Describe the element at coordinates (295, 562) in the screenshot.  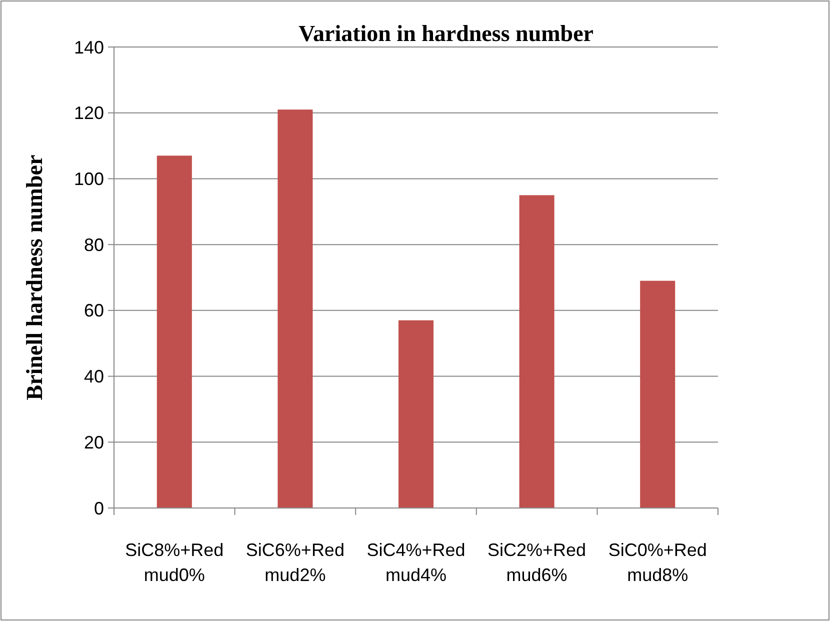
I see `x-tick-label: SiC6%+Red mud2%` at that location.